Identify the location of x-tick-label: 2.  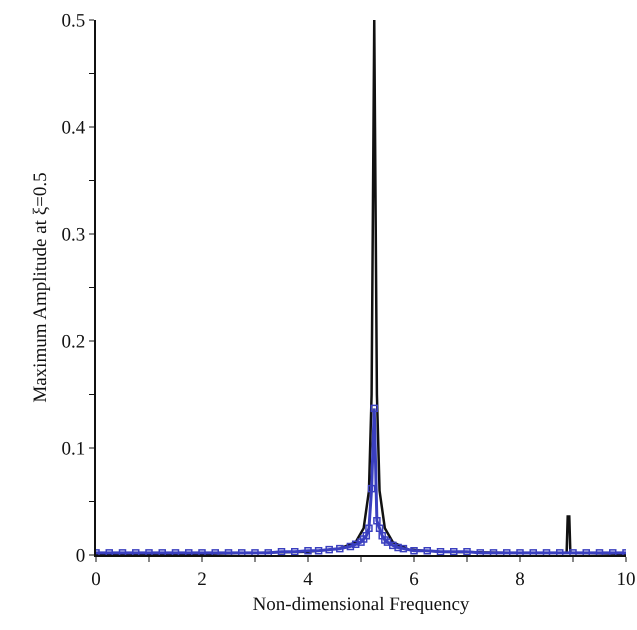
(202, 579).